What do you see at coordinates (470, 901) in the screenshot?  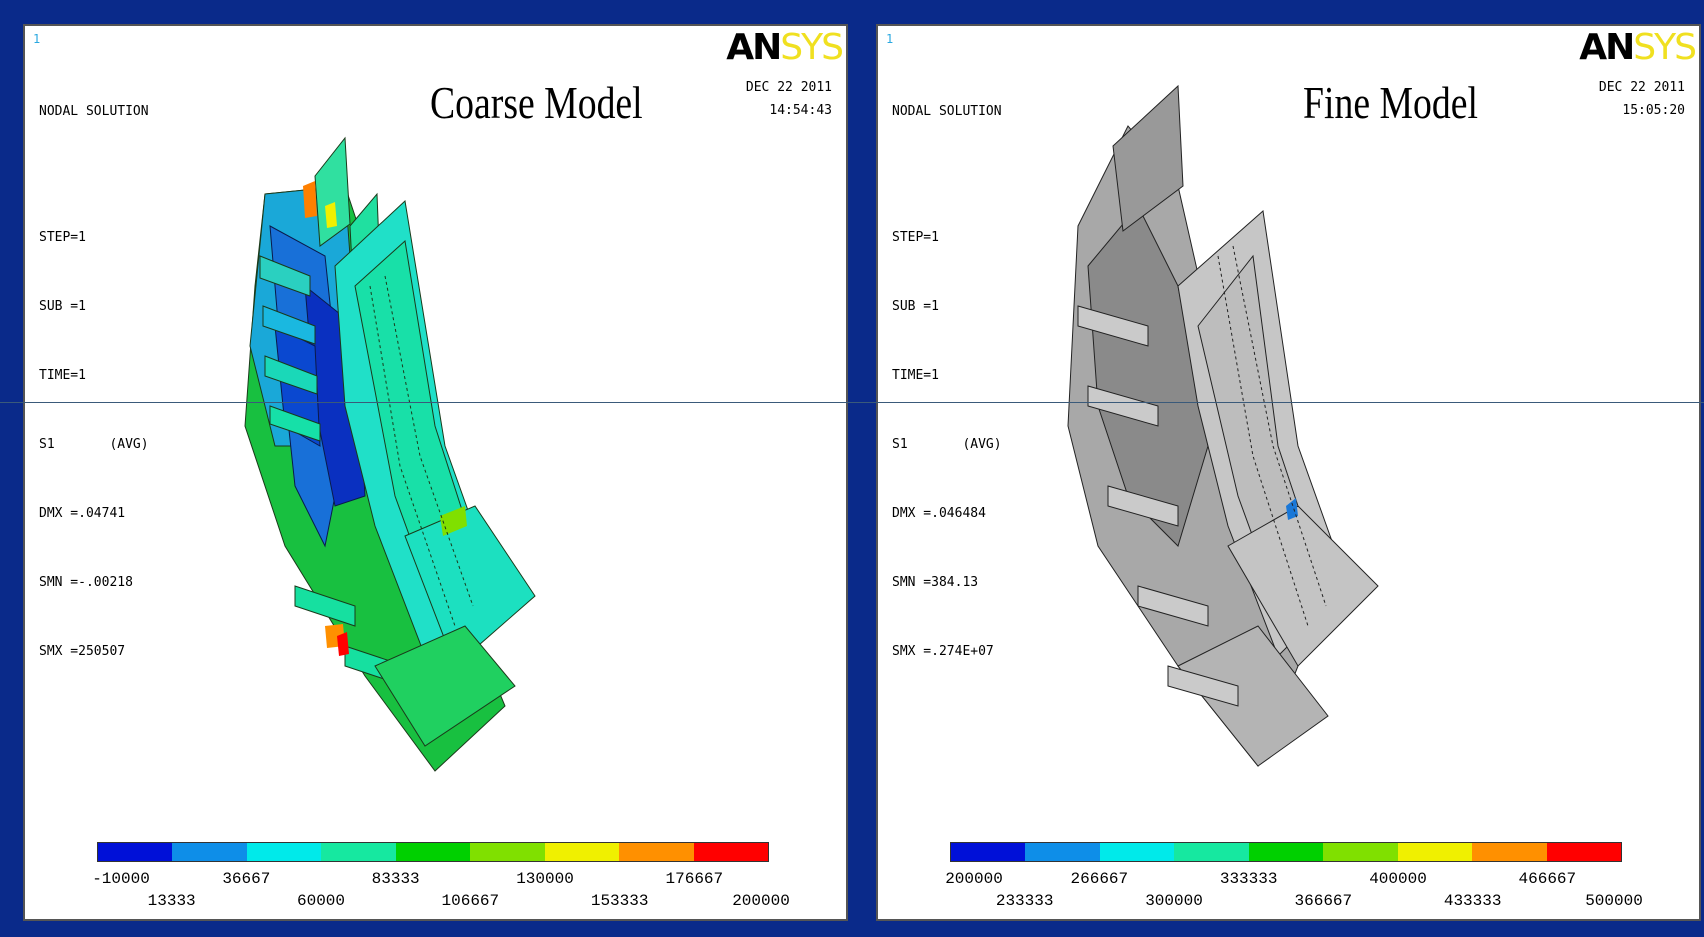 I see `legend-label: 106667` at bounding box center [470, 901].